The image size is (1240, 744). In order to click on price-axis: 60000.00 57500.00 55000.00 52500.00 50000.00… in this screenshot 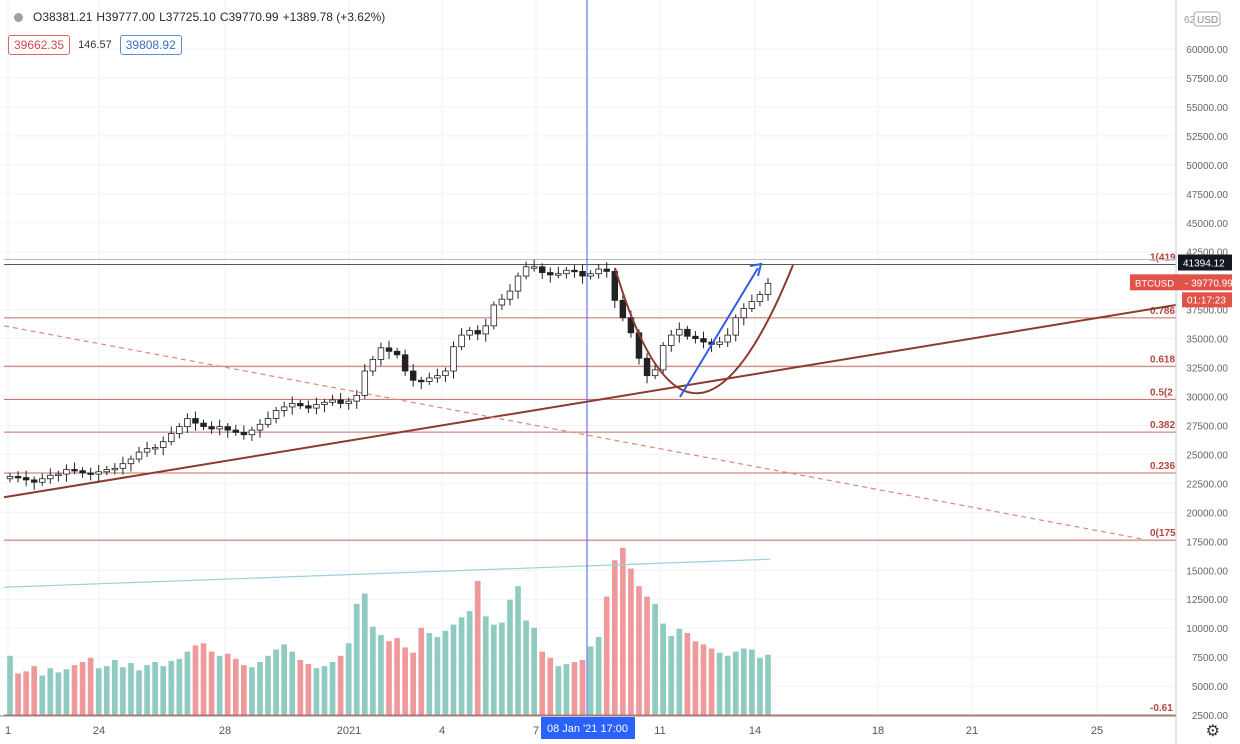, I will do `click(1185, 372)`.